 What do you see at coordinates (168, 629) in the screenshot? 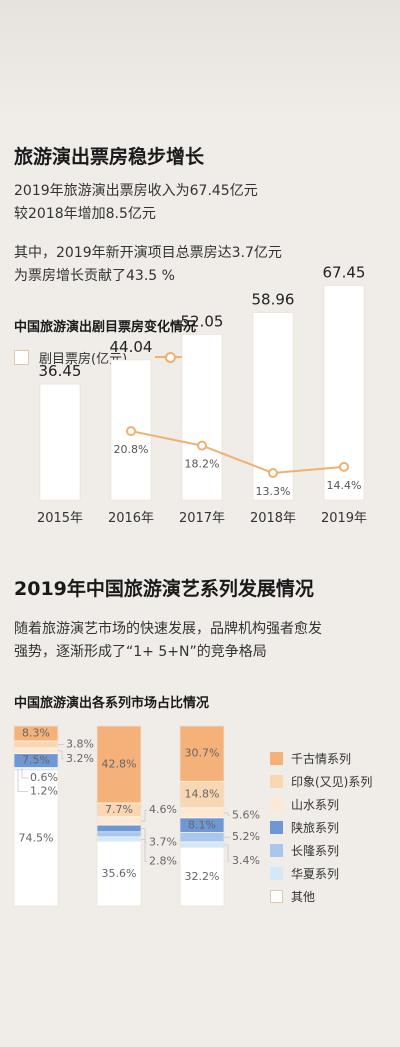
I see `section2-para-line1: 随着旅游演艺市场的快速发展，品牌机构强者愈发` at bounding box center [168, 629].